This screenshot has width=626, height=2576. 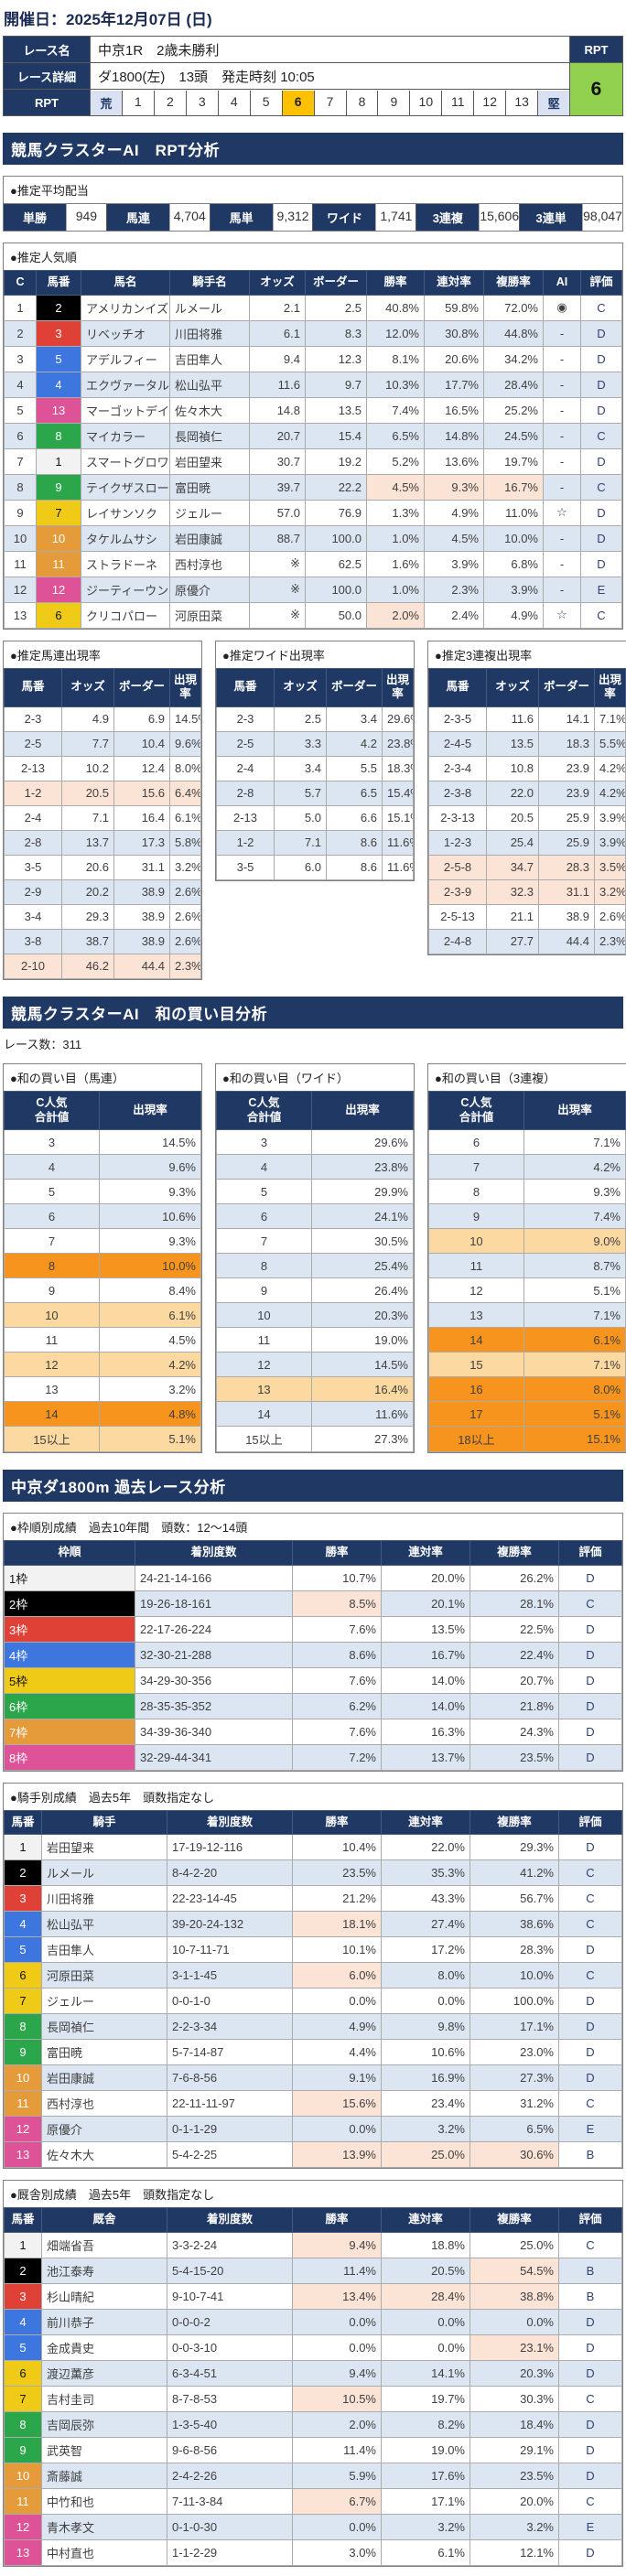 I want to click on table-cell: 4.2%, so click(x=610, y=768).